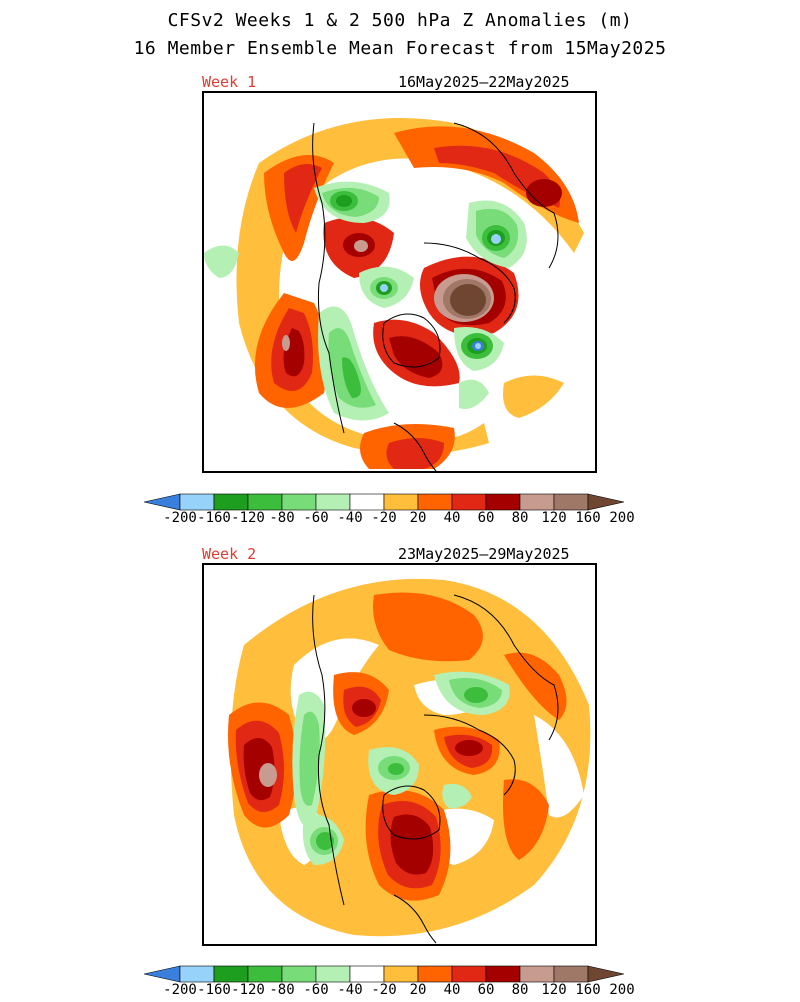  I want to click on week1-date-range: 16May2025—22May2025, so click(484, 82).